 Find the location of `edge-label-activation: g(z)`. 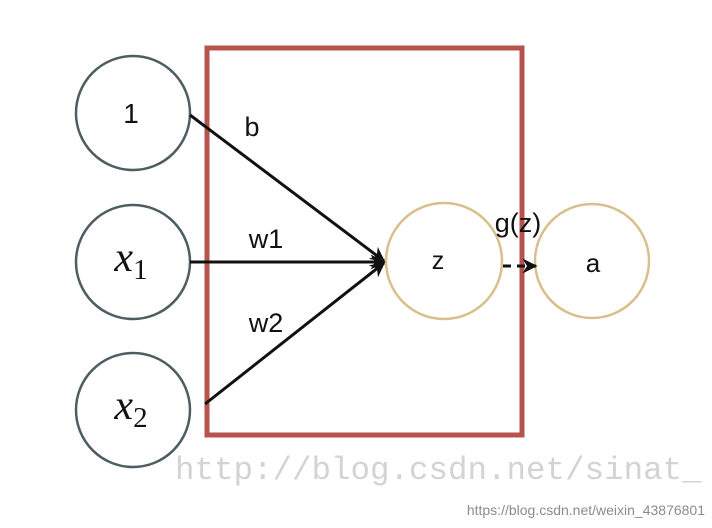

edge-label-activation: g(z) is located at coordinates (518, 223).